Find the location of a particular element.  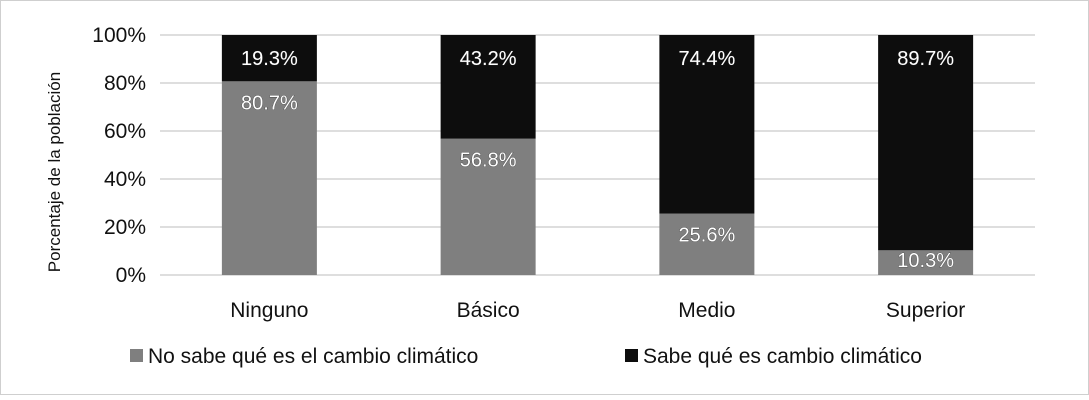

data-label: 10.3% is located at coordinates (925, 261).